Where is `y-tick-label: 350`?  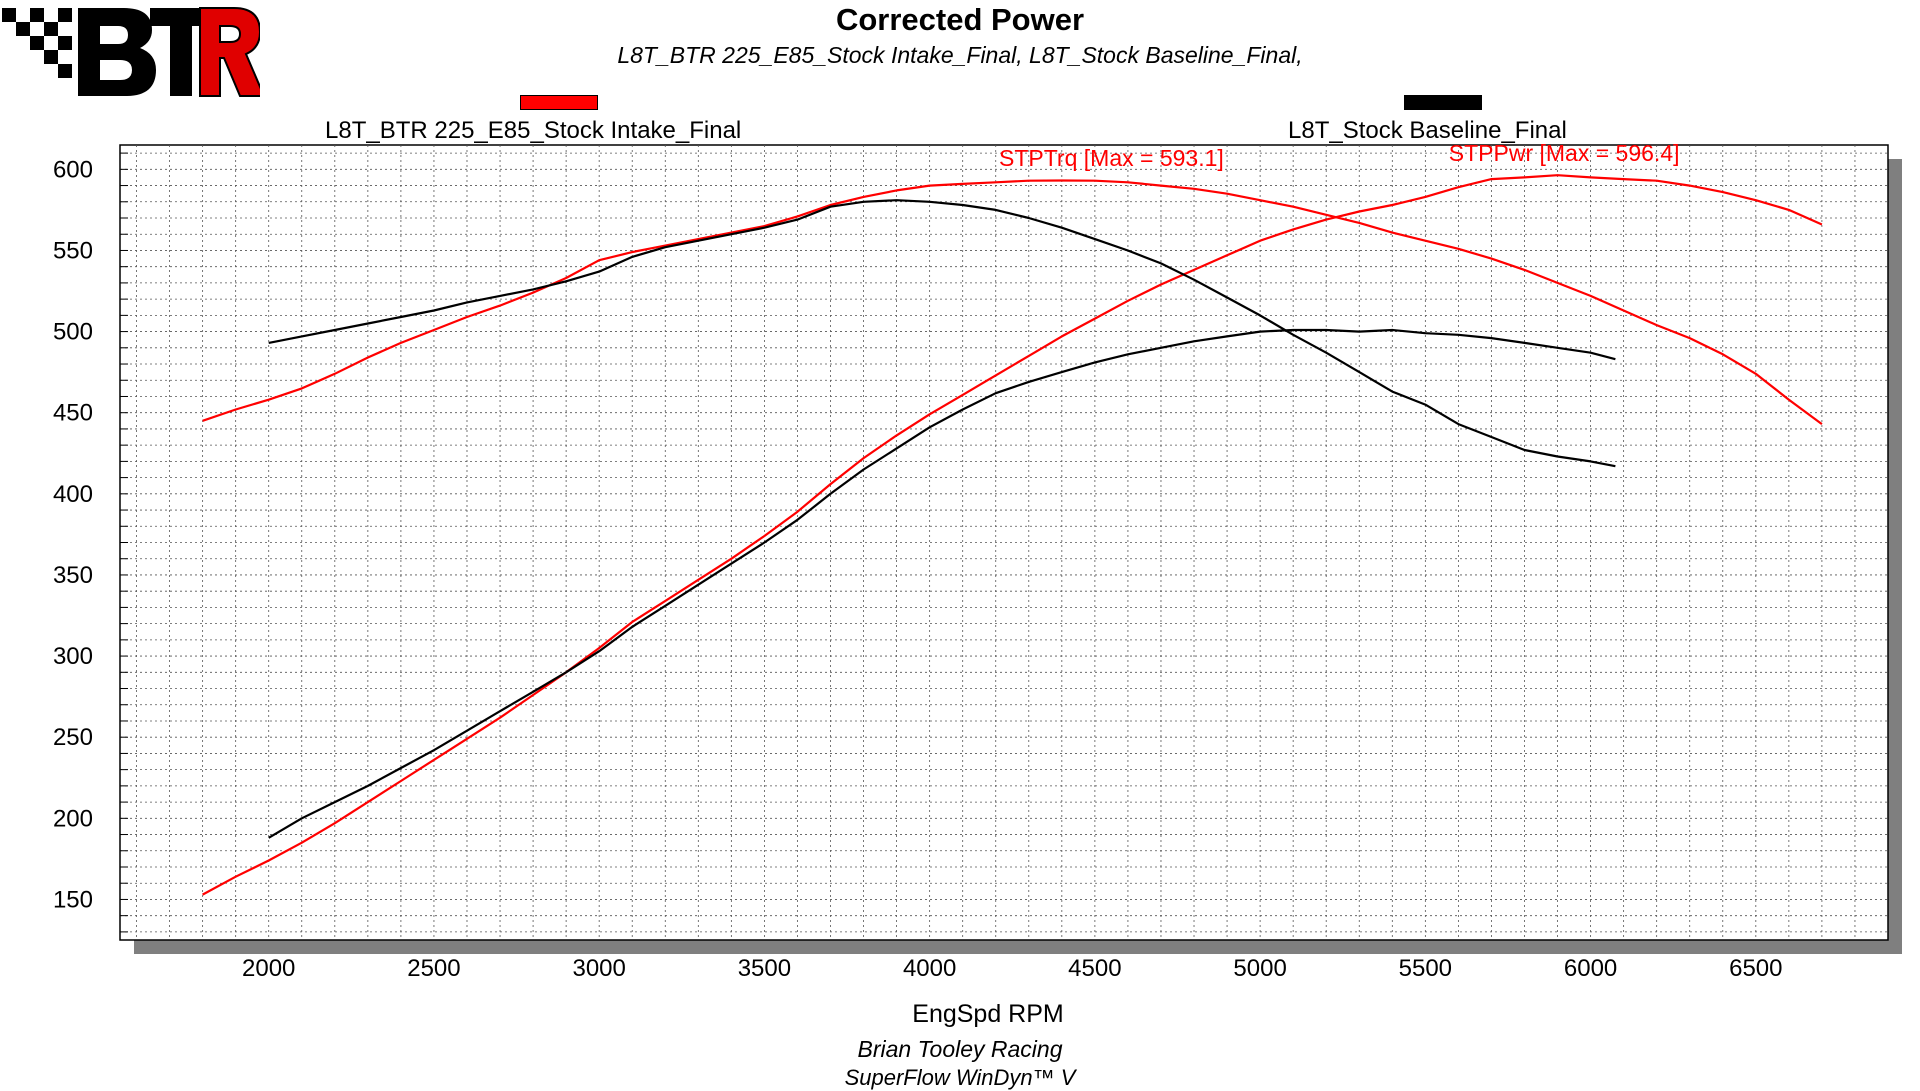
y-tick-label: 350 is located at coordinates (73, 575).